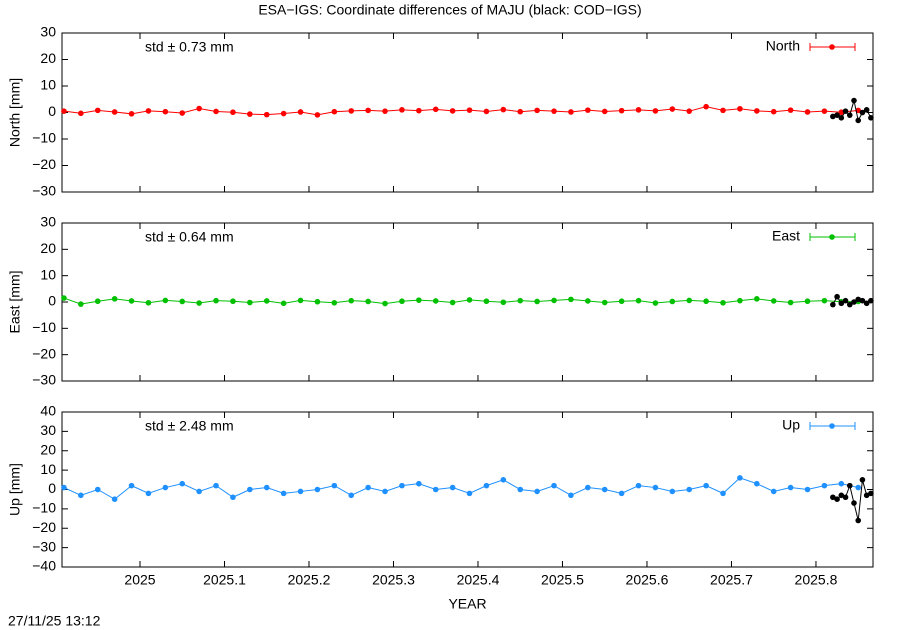 The height and width of the screenshot is (630, 900). I want to click on x-tick-label: 2025.2, so click(309, 580).